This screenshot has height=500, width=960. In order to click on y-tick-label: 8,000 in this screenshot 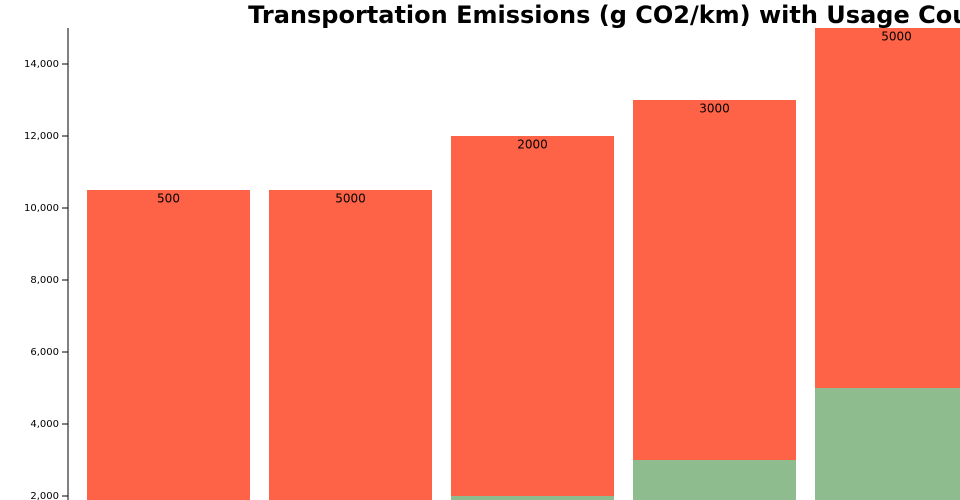, I will do `click(44, 280)`.